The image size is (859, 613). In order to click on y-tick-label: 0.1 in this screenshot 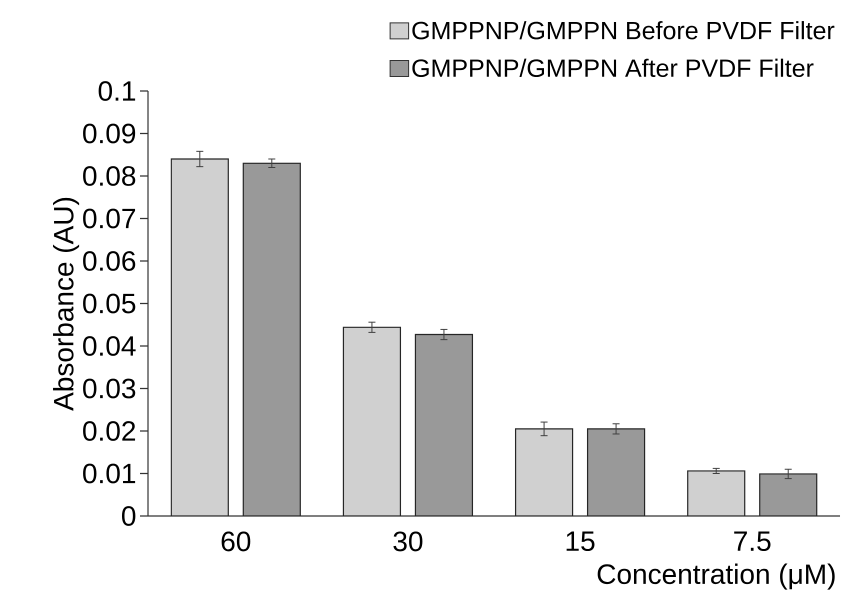, I will do `click(117, 91)`.